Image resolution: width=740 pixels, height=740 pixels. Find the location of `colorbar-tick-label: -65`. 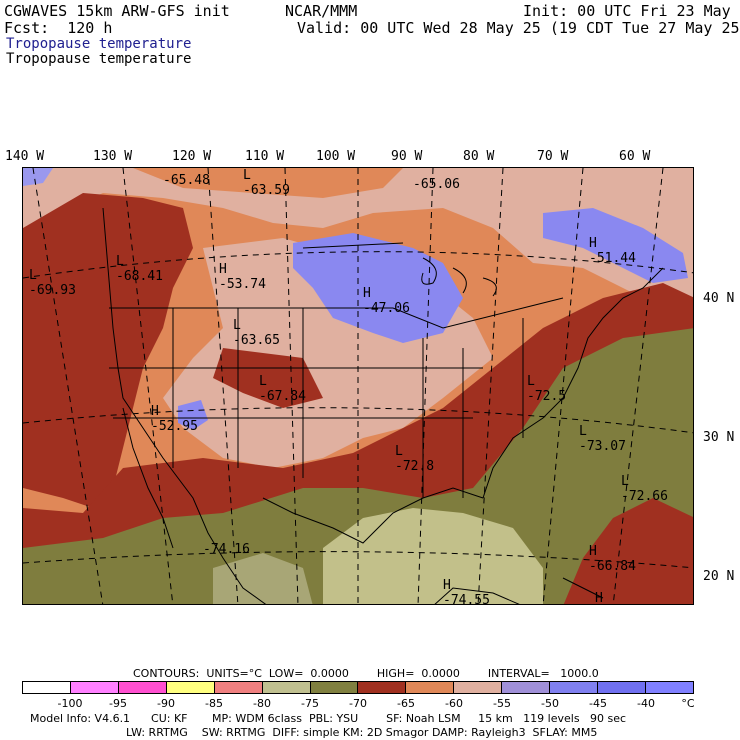

colorbar-tick-label: -65 is located at coordinates (406, 703).